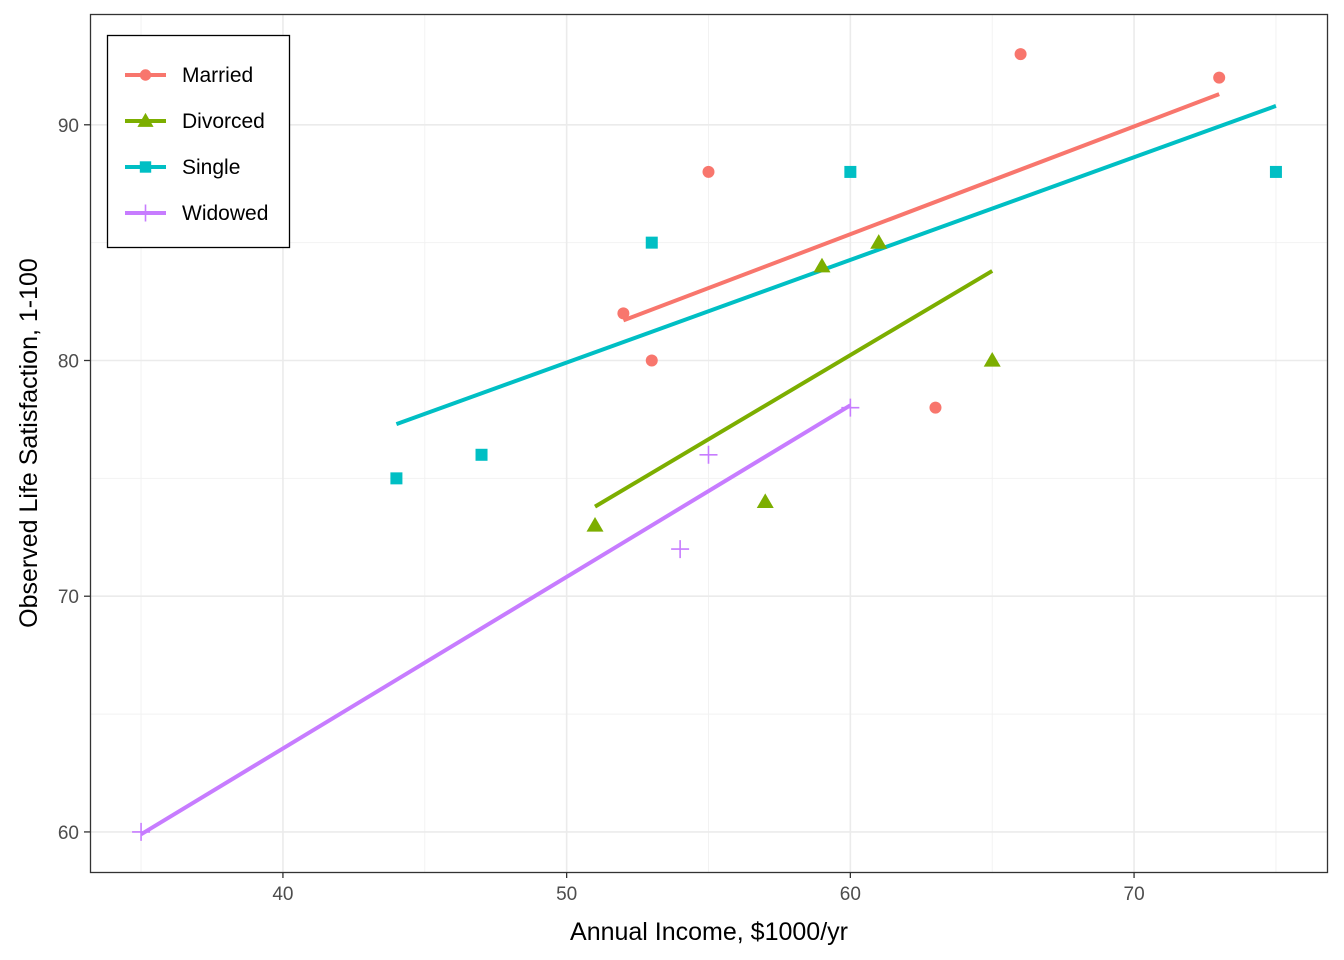  What do you see at coordinates (1134, 894) in the screenshot?
I see `x-tick-label: 70` at bounding box center [1134, 894].